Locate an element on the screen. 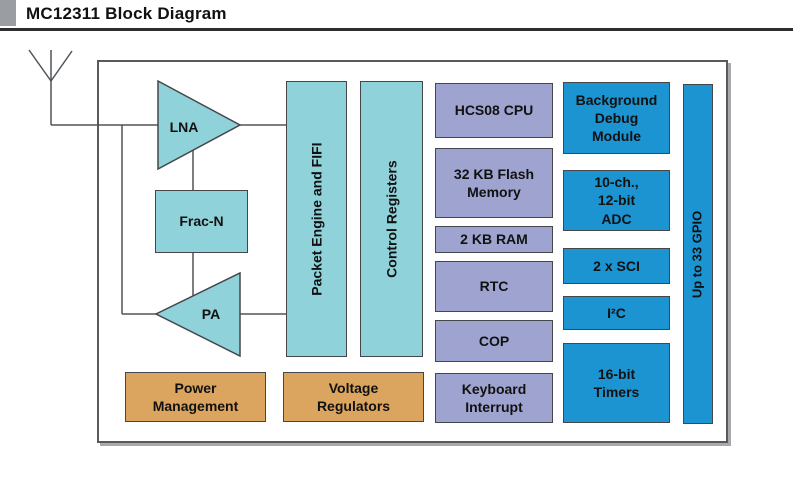 This screenshot has width=793, height=480. antenna-arm-left is located at coordinates (40, 65).